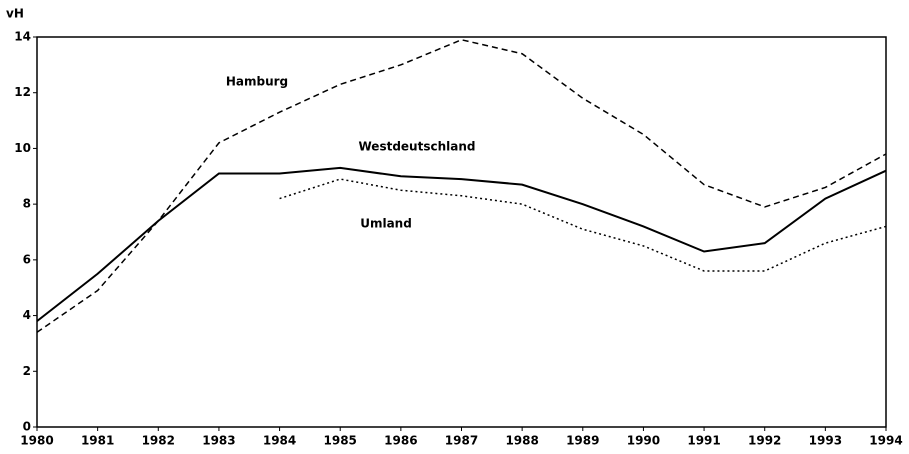  What do you see at coordinates (386, 224) in the screenshot?
I see `series-label: Umland` at bounding box center [386, 224].